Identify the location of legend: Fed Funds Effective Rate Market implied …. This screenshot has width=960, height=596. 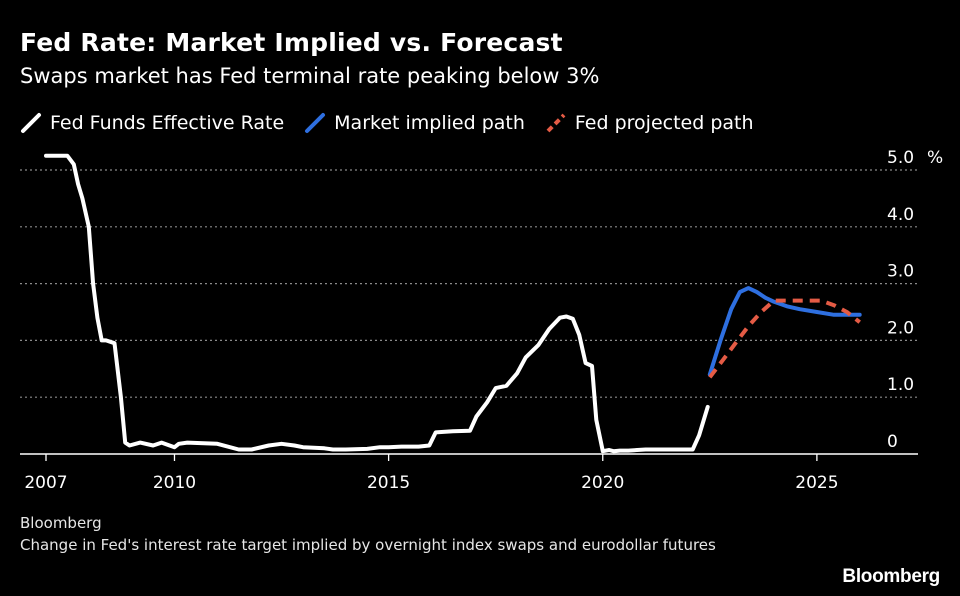
(397, 123).